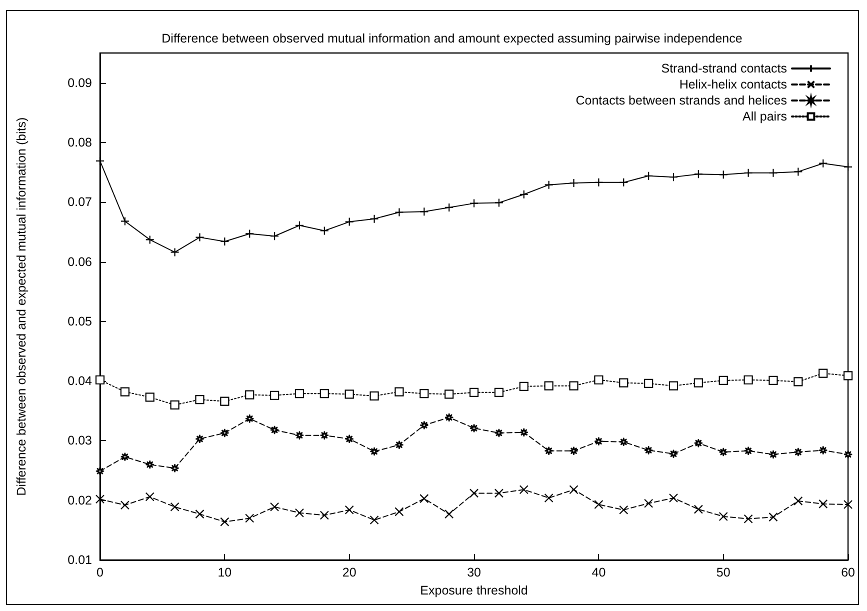 The image size is (867, 611). I want to click on legend-label: All pairs, so click(764, 117).